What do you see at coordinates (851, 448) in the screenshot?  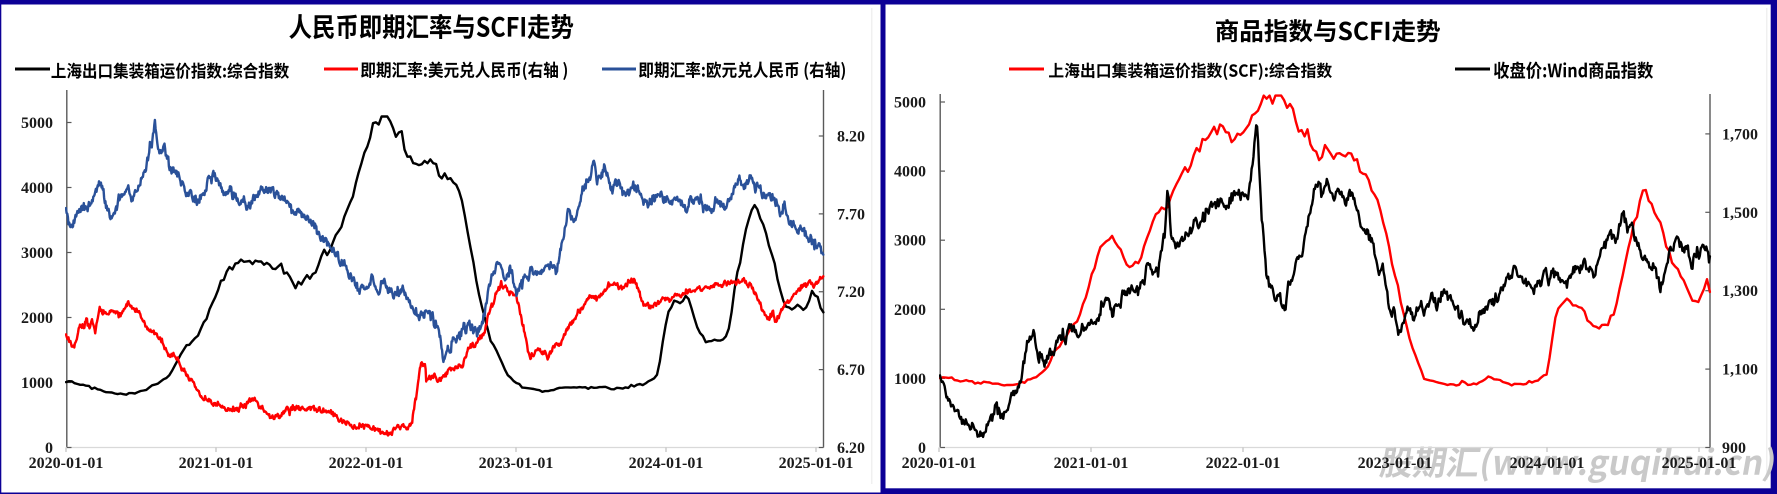 I see `svg-text: 6.20` at bounding box center [851, 448].